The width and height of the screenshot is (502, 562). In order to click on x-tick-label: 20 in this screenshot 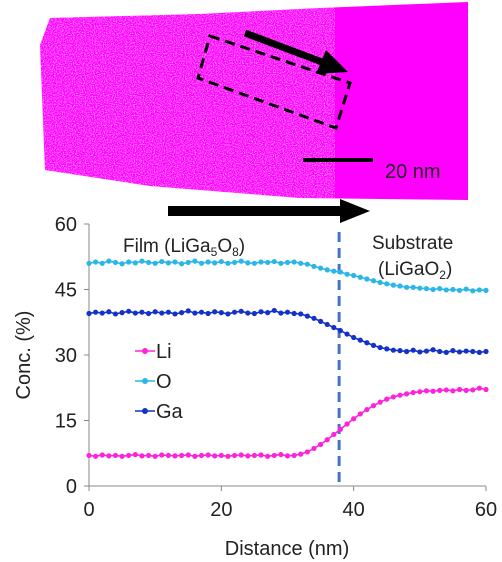, I will do `click(221, 510)`.